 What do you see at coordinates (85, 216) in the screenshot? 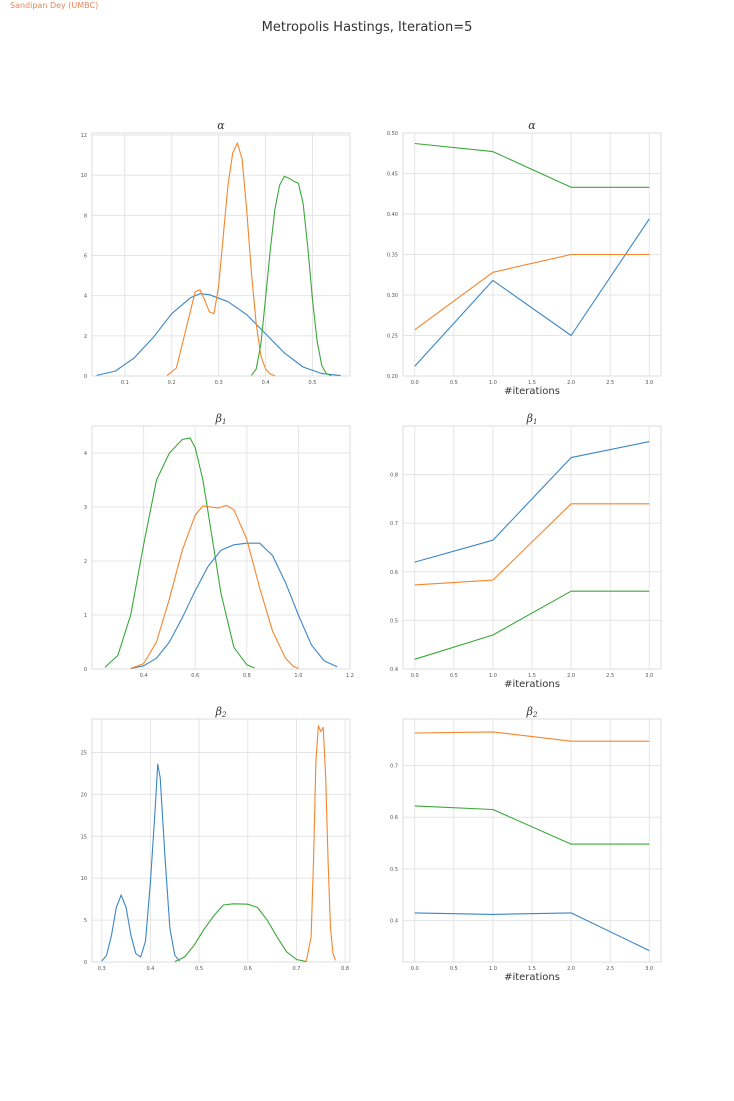
I see `y-tick-label: 8` at bounding box center [85, 216].